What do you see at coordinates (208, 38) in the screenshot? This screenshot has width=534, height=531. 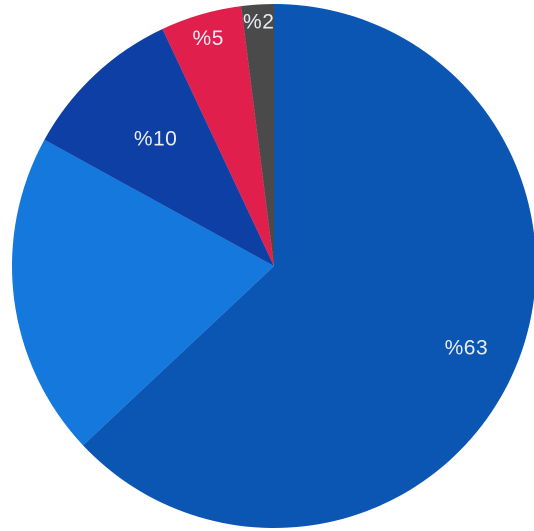 I see `pie-slice-label-4: %5` at bounding box center [208, 38].